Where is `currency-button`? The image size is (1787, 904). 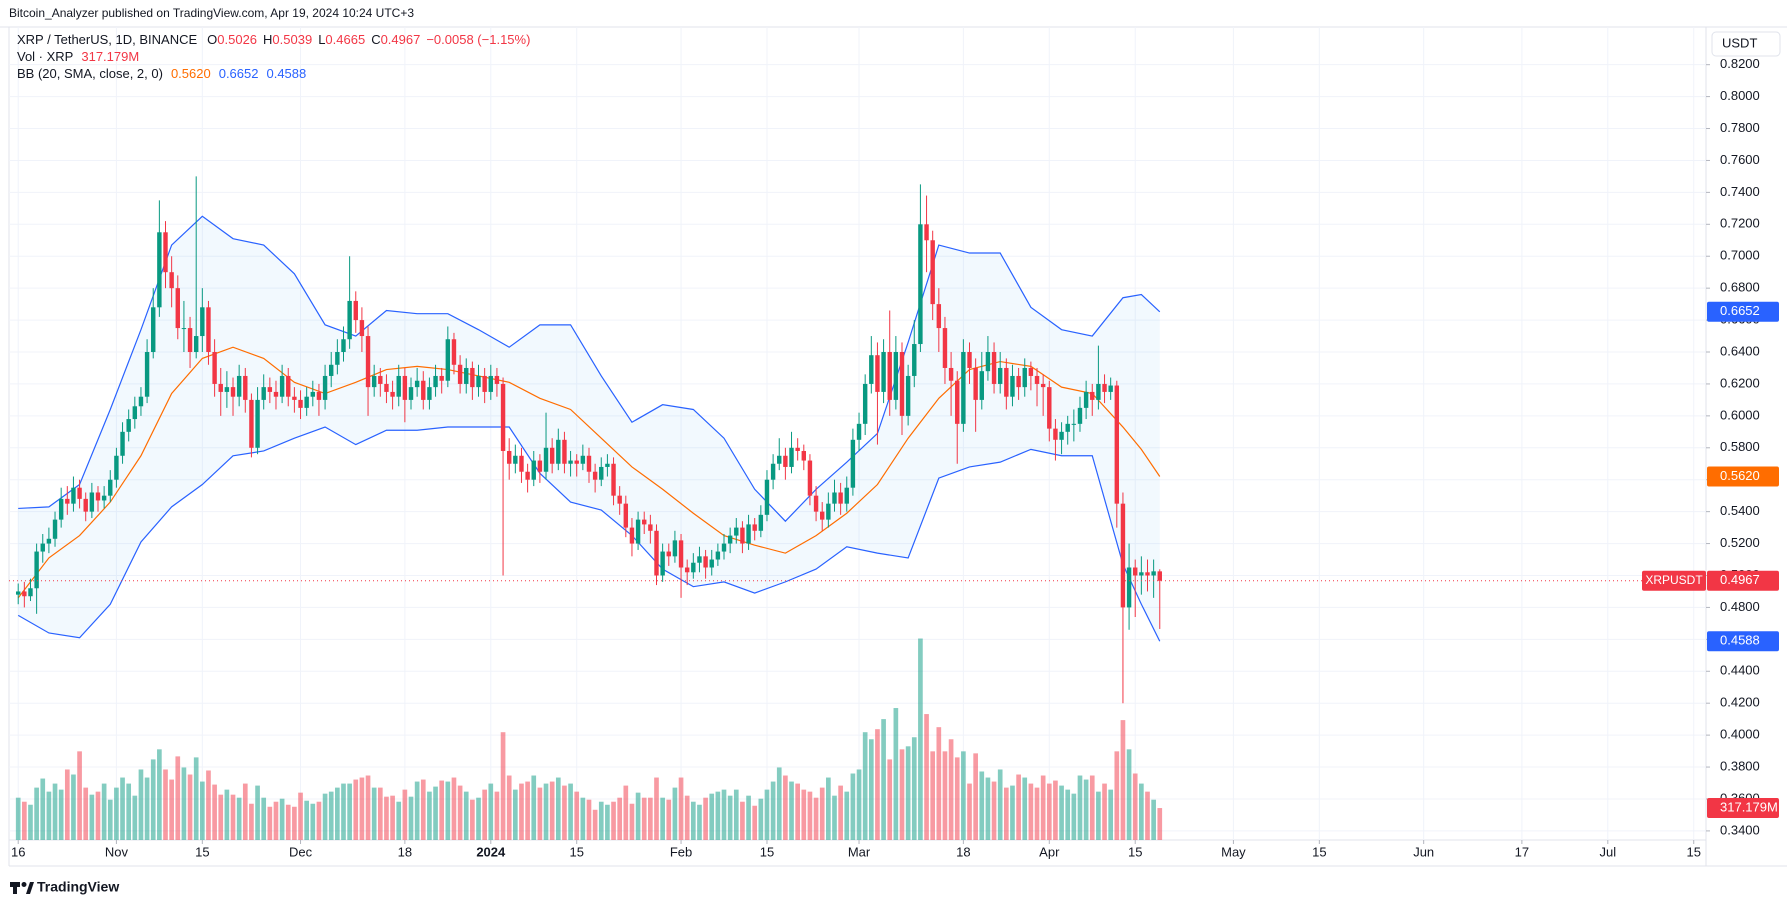
currency-button is located at coordinates (1746, 44).